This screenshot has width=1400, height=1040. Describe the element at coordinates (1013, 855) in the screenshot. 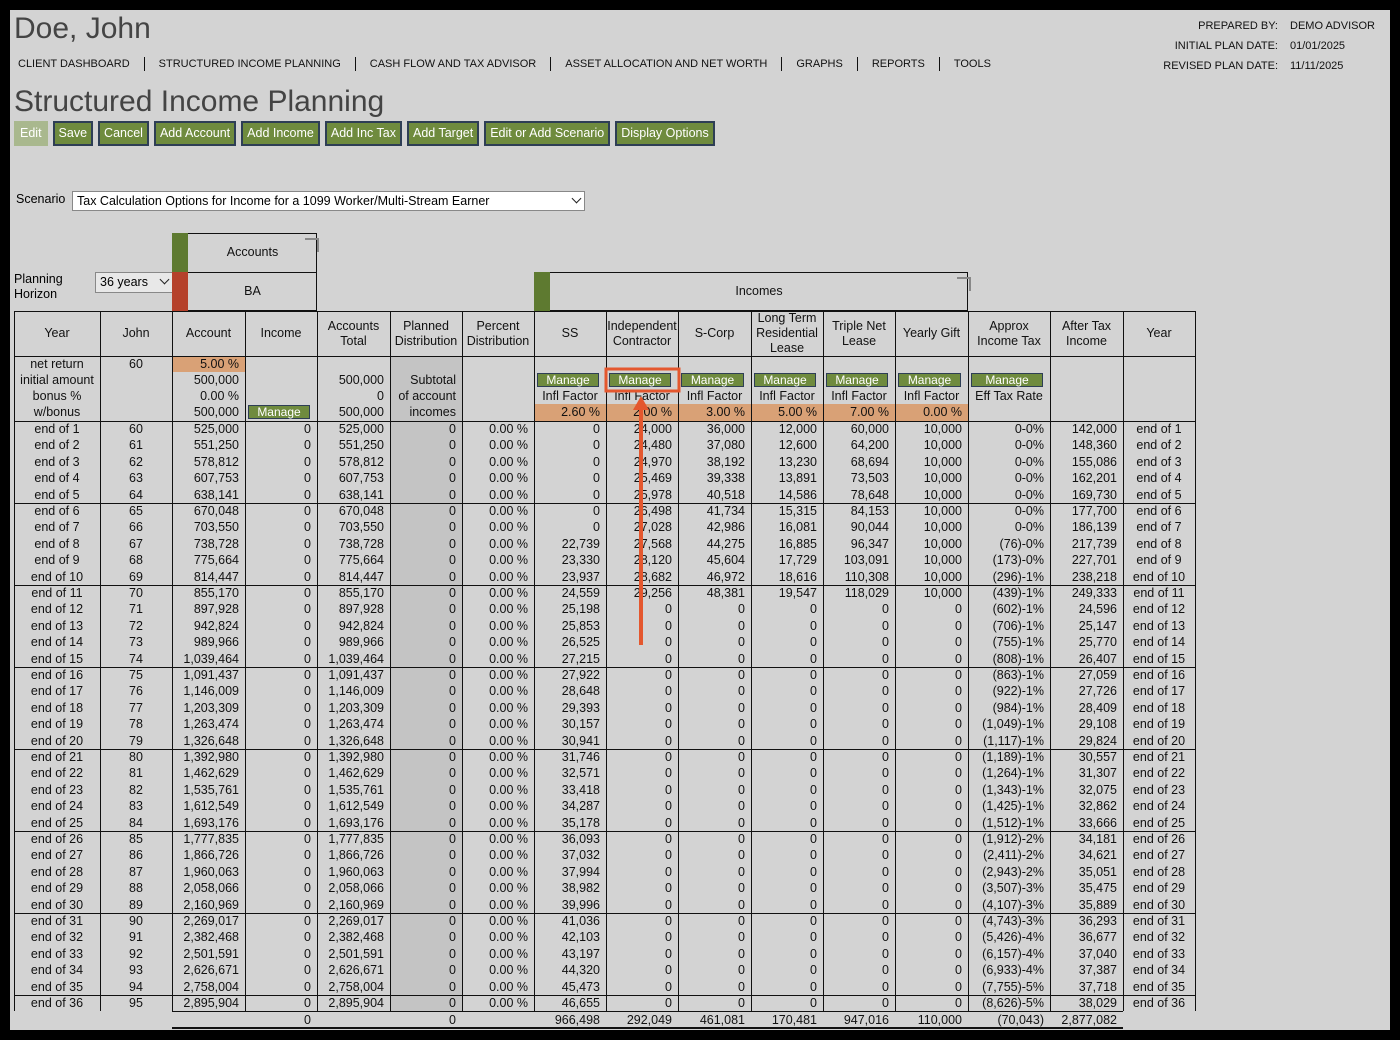

I see `table-cell: (2,411)-2%` at that location.